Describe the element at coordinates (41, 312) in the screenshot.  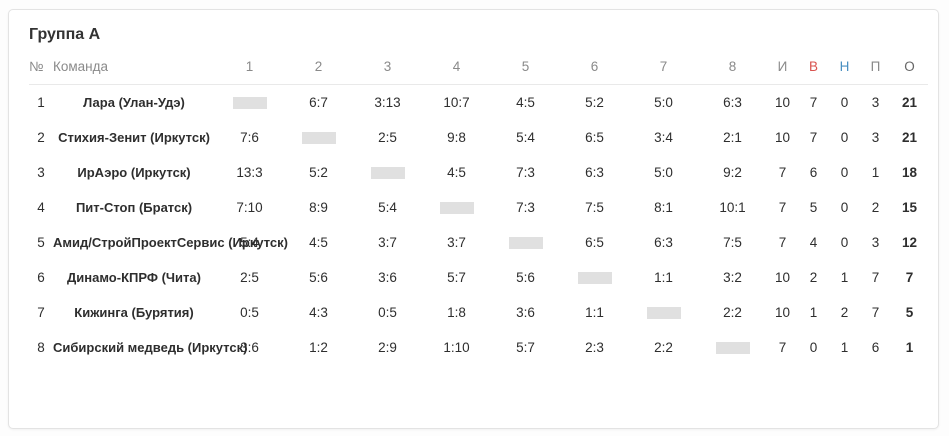
I see `row-number-cell: 7` at that location.